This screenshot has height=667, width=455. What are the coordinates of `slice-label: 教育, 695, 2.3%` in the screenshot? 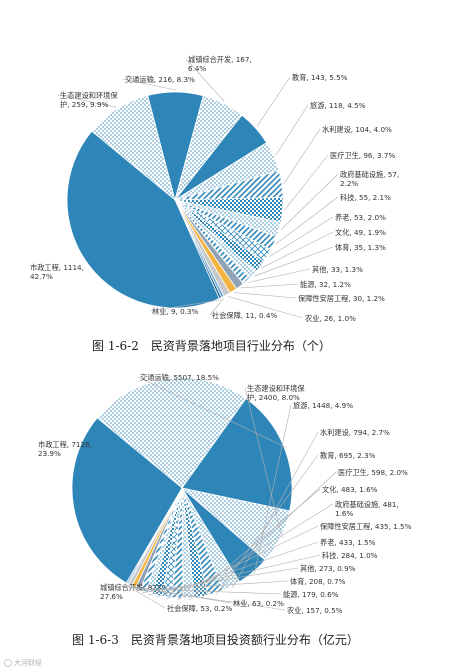 It's located at (348, 455).